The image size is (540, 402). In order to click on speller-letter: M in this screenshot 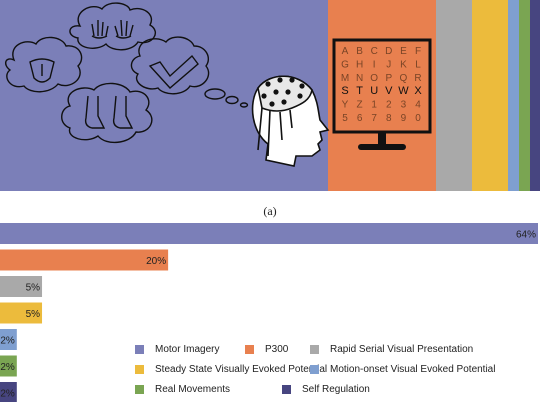, I will do `click(345, 78)`.